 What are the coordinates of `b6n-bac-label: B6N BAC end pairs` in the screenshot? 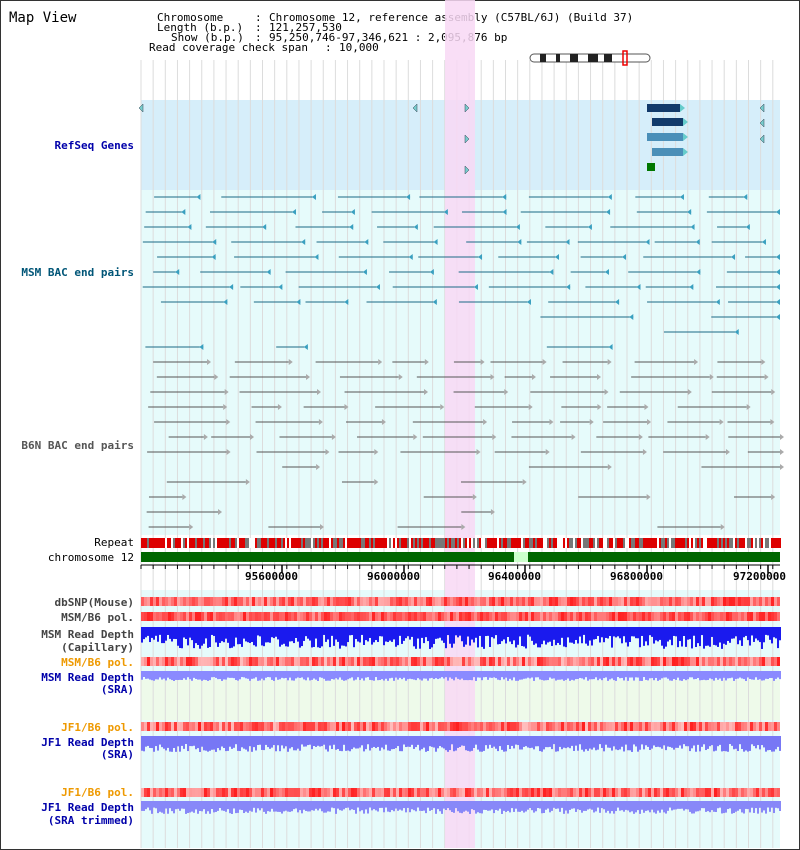 It's located at (77, 445).